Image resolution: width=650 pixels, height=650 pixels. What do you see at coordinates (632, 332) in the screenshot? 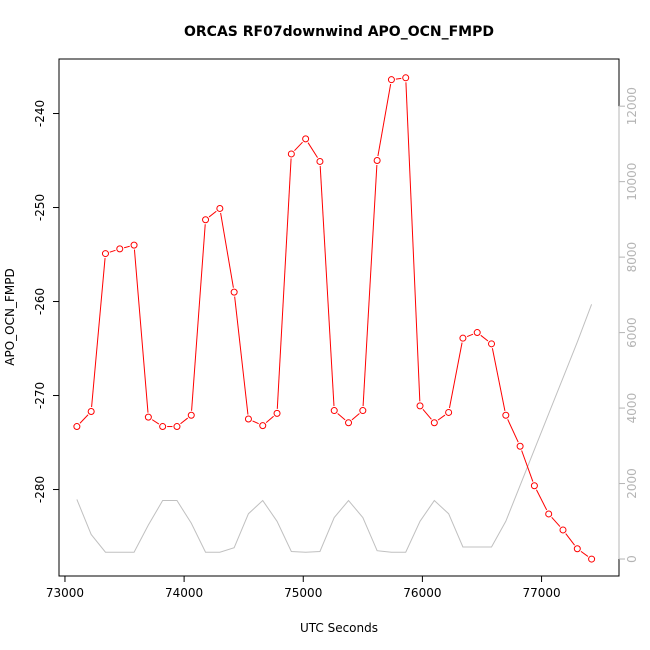
I see `y2-tick-label: 6000` at bounding box center [632, 332].